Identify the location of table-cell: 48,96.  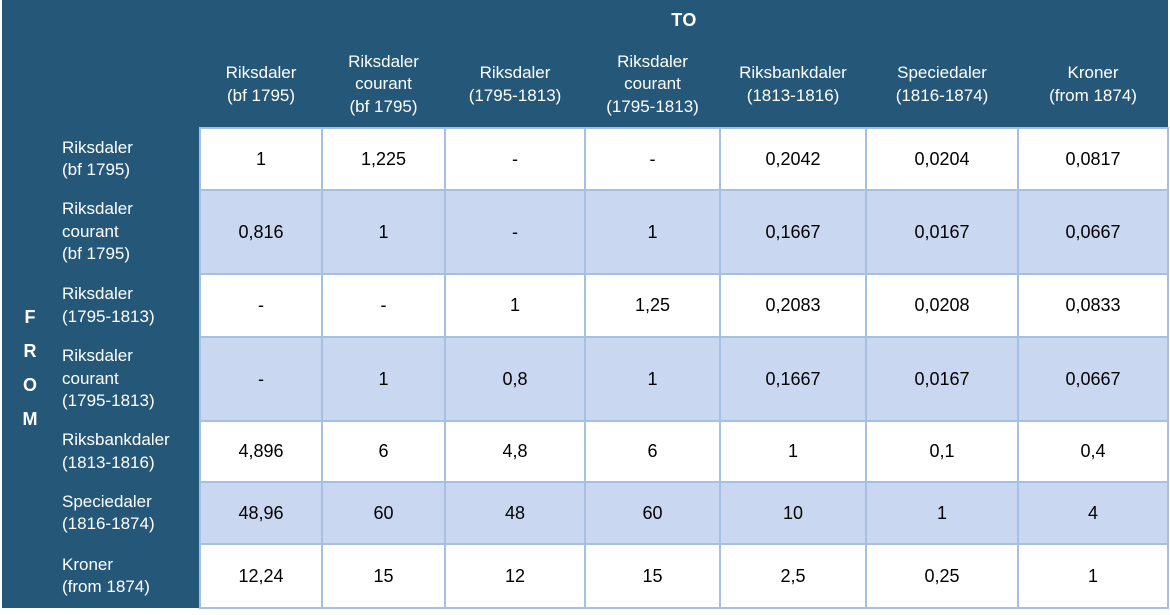
(261, 513).